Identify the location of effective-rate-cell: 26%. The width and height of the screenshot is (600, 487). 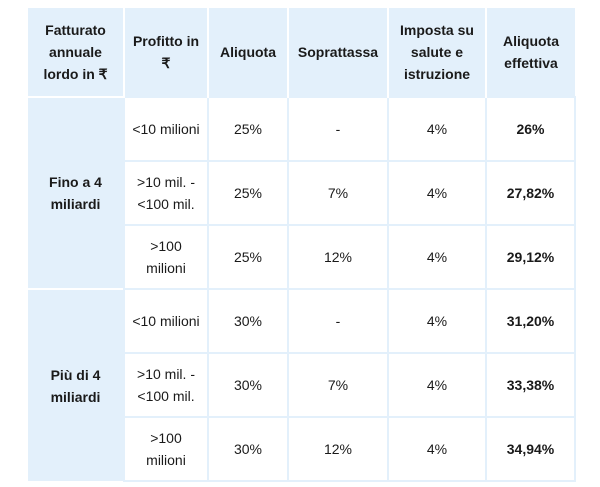
(530, 128).